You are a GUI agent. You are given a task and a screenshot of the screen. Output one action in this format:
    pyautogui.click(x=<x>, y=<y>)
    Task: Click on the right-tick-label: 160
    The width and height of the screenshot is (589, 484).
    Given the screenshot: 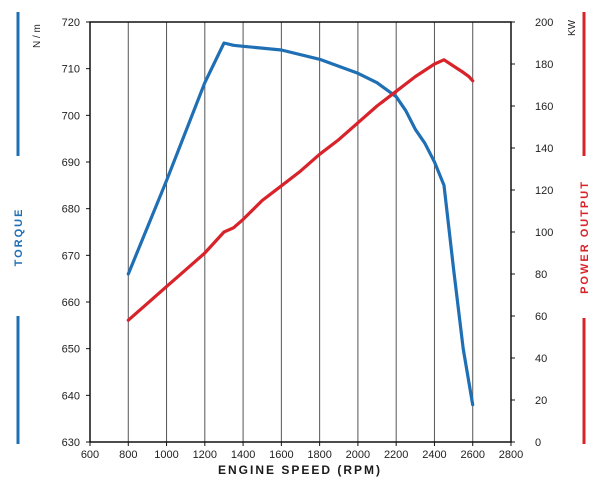 What is the action you would take?
    pyautogui.click(x=544, y=107)
    